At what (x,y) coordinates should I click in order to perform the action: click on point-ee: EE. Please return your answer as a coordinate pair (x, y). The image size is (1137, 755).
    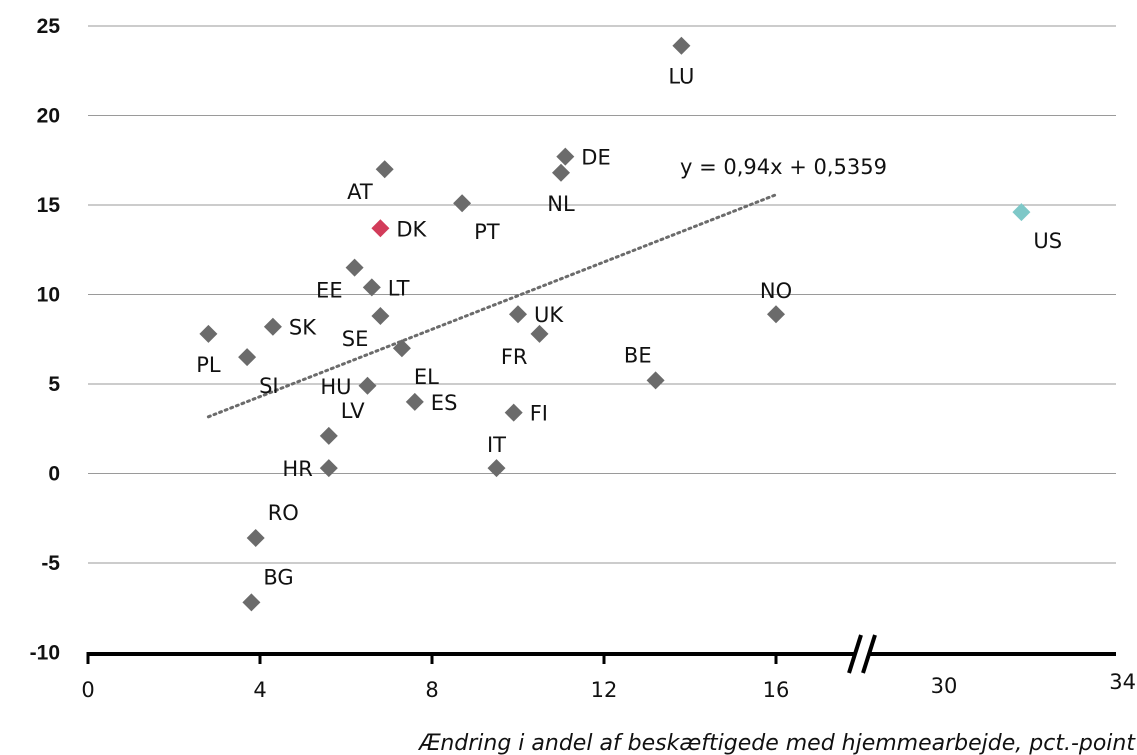
    Looking at the image, I should click on (340, 280).